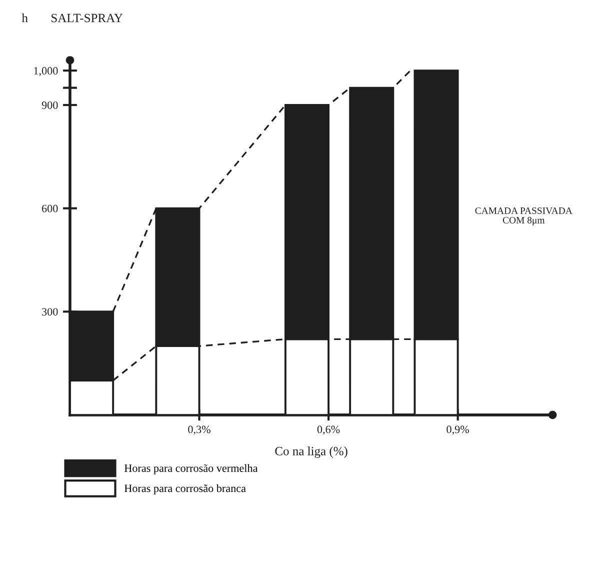 This screenshot has width=614, height=563. What do you see at coordinates (311, 452) in the screenshot?
I see `x-axis-title: Co na liga (%)` at bounding box center [311, 452].